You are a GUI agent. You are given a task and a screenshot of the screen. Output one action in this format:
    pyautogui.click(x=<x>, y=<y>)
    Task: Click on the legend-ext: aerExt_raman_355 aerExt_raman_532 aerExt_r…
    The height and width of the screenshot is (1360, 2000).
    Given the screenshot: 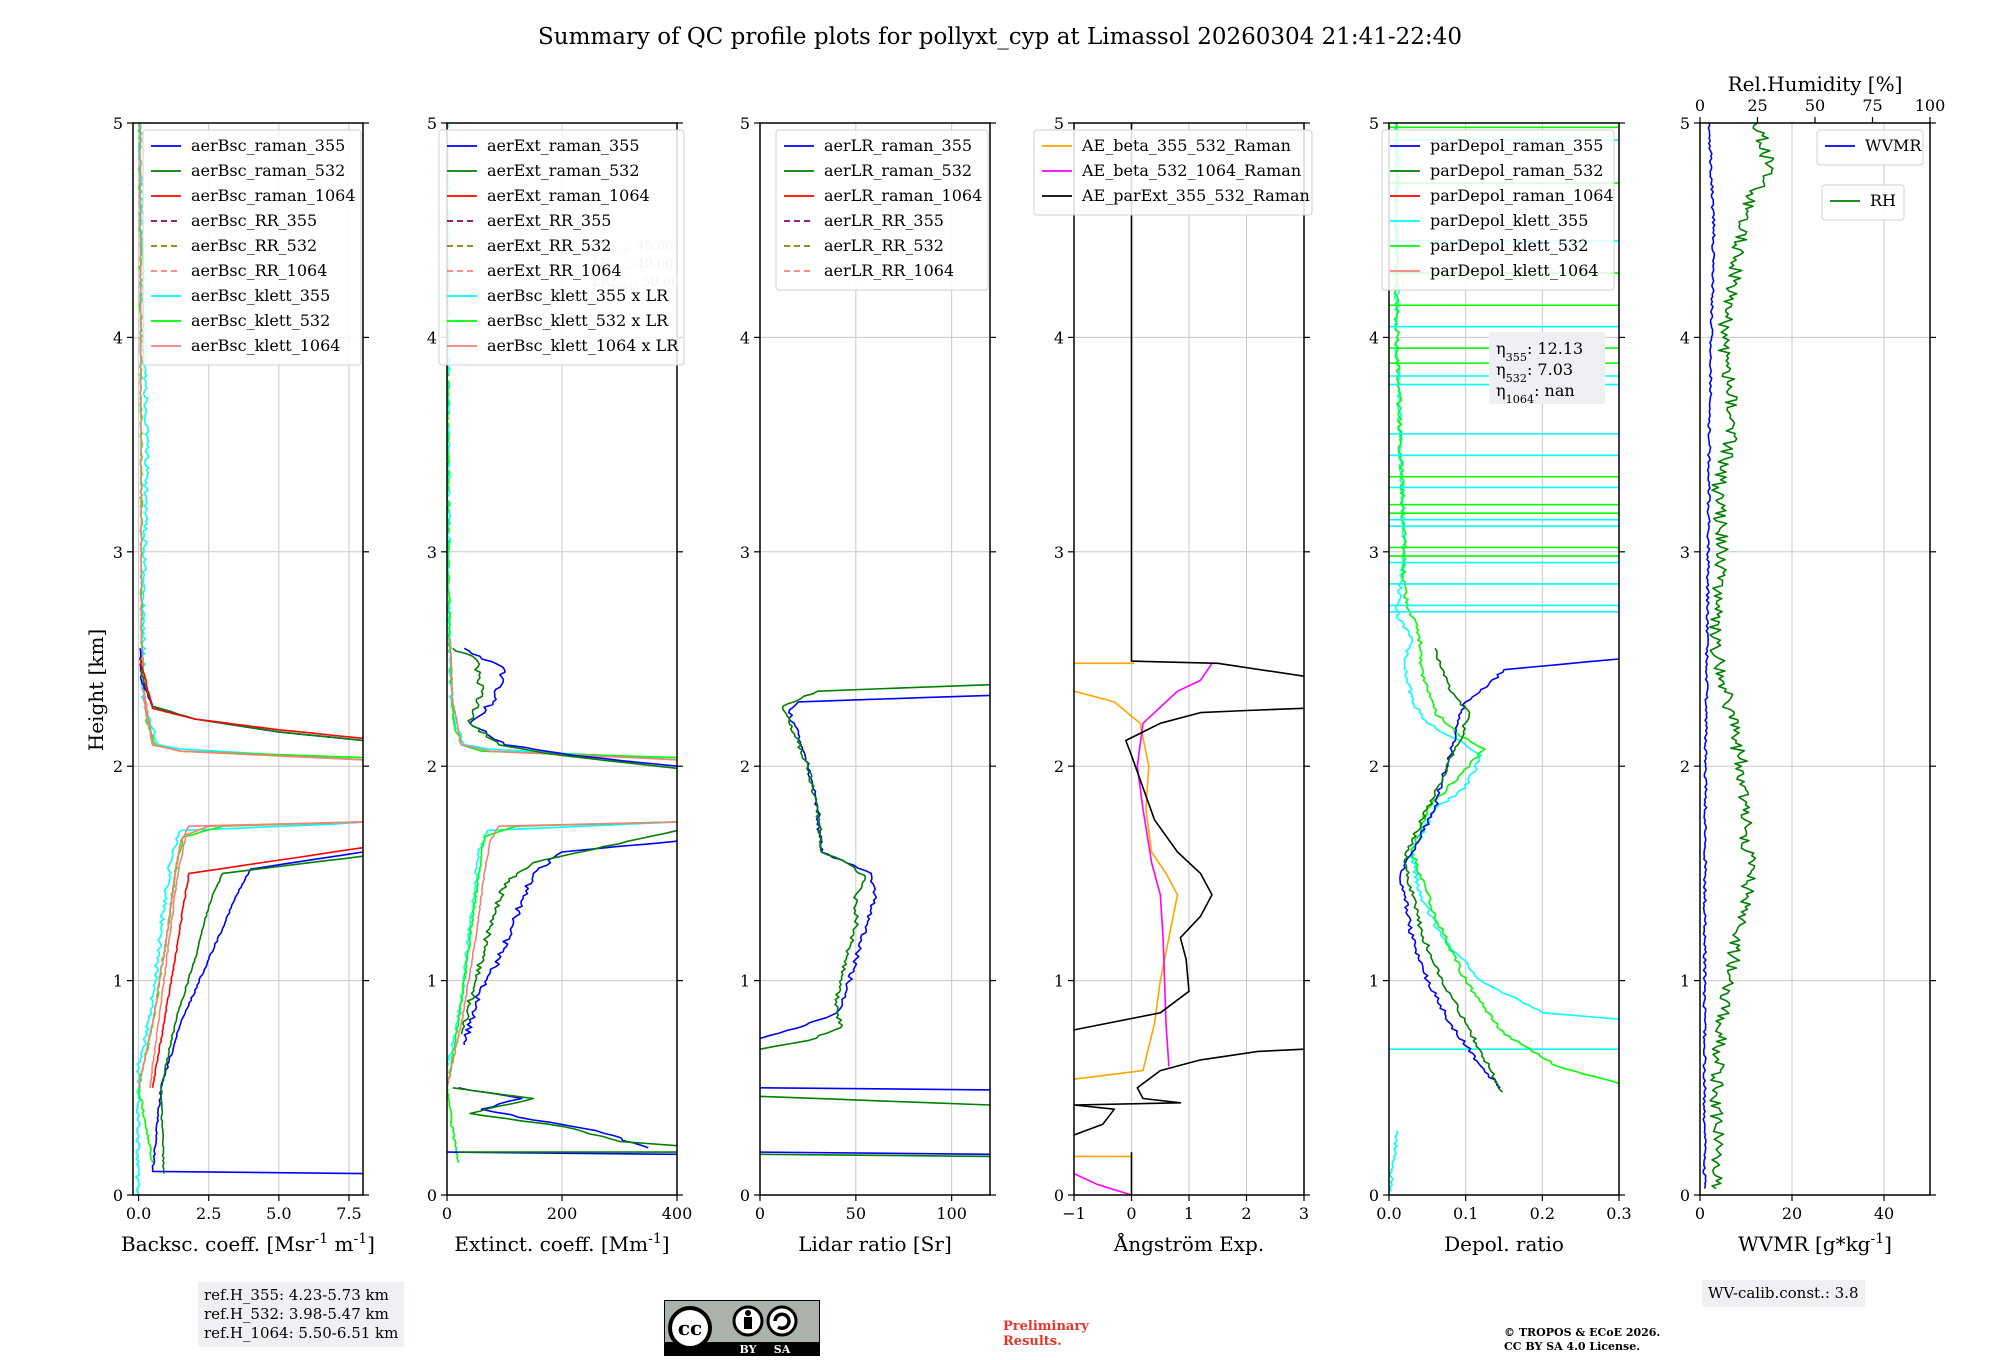 What is the action you would take?
    pyautogui.click(x=561, y=247)
    